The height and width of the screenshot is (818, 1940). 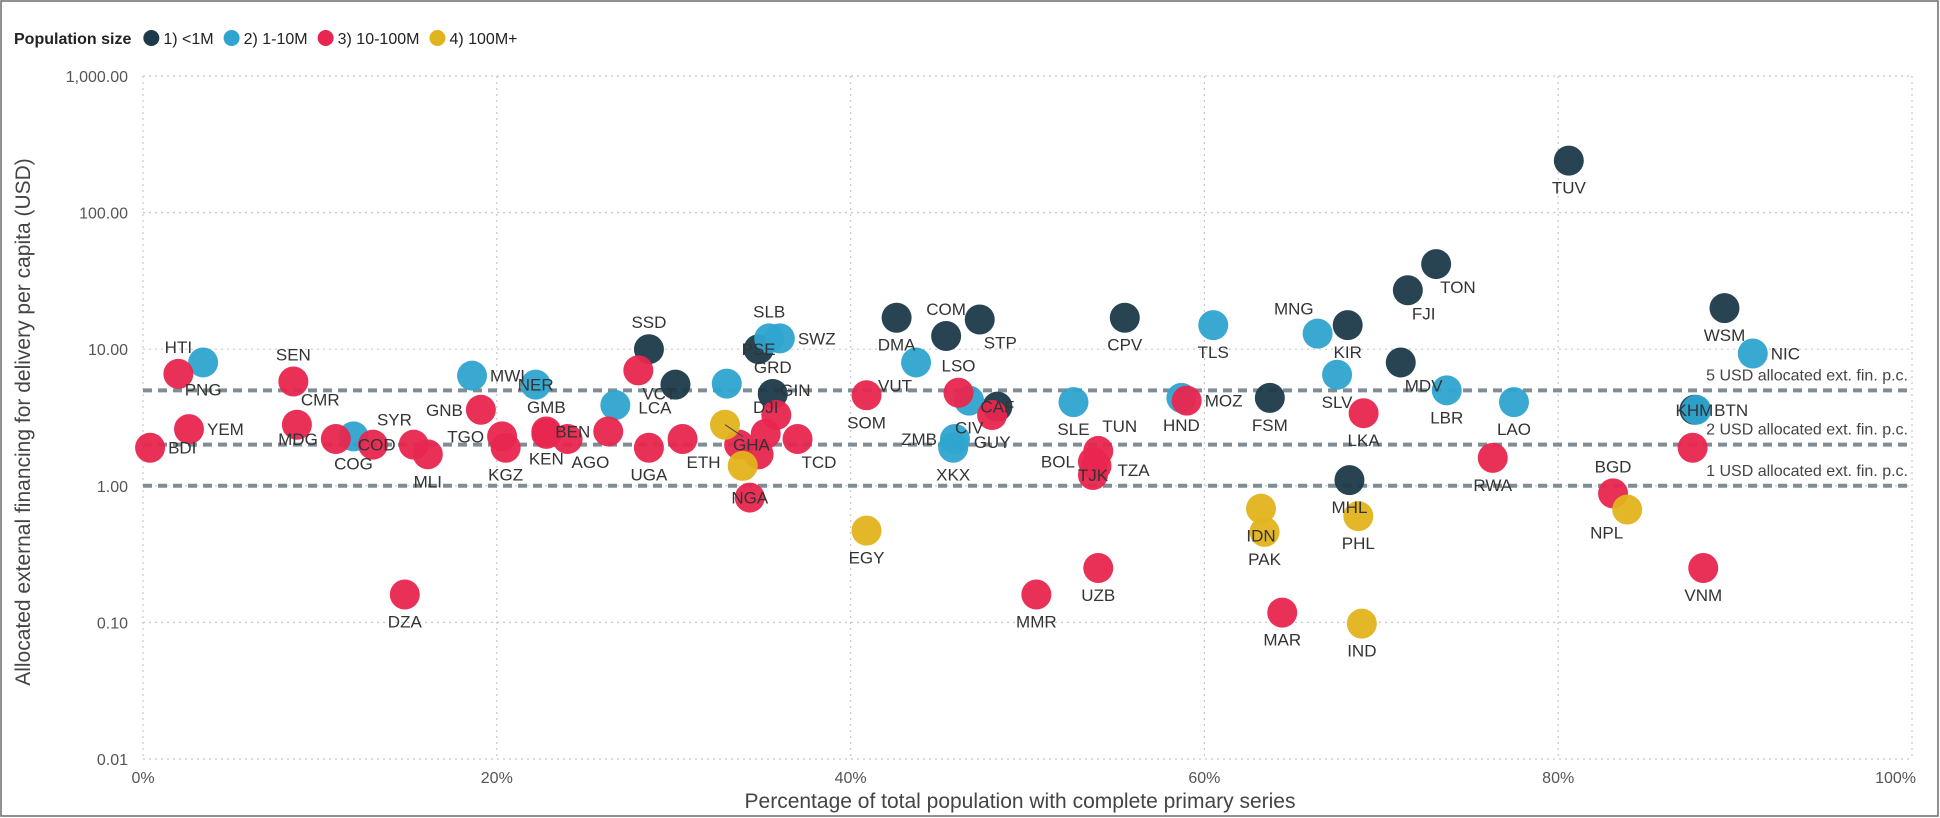 What do you see at coordinates (897, 345) in the screenshot?
I see `point-label: DMA` at bounding box center [897, 345].